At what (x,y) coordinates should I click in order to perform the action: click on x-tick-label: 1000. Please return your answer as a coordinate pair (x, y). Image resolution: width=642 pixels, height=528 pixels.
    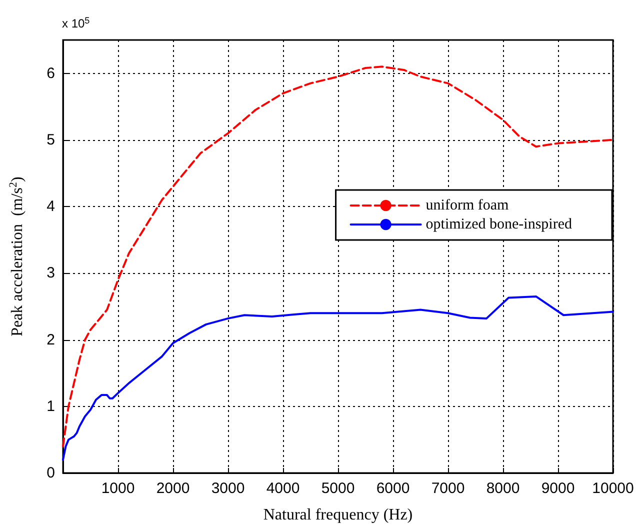
    Looking at the image, I should click on (118, 488).